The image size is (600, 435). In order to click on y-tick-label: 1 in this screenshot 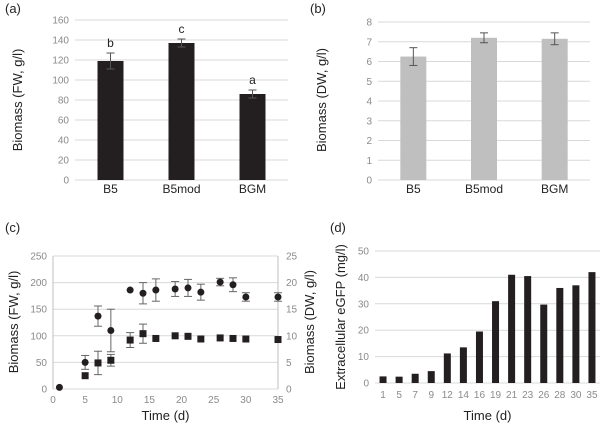, I will do `click(369, 161)`.